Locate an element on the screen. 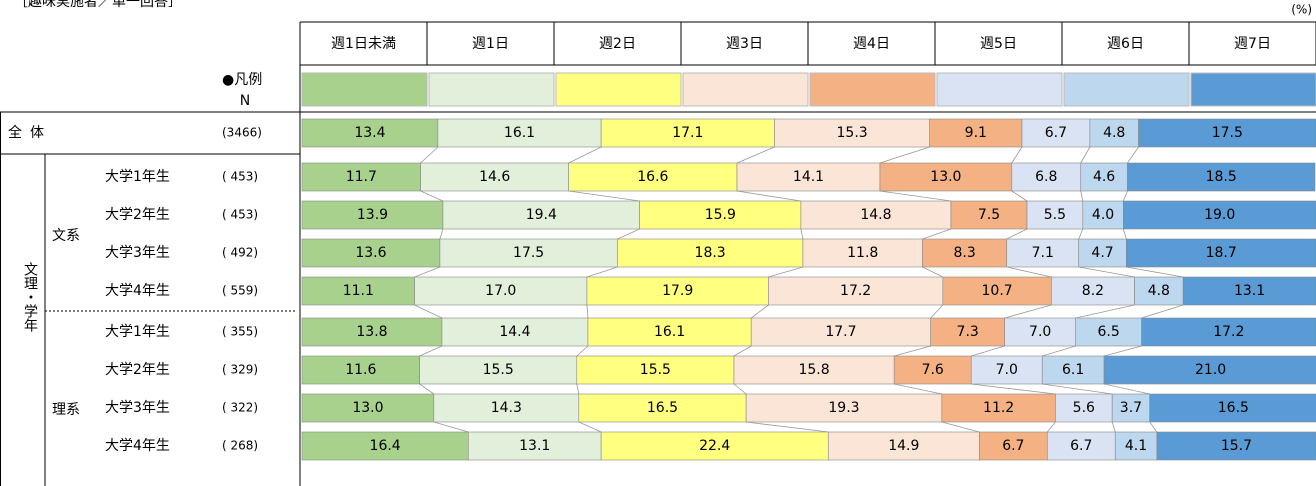 The width and height of the screenshot is (1316, 486). n-label: ( 268) is located at coordinates (240, 446).